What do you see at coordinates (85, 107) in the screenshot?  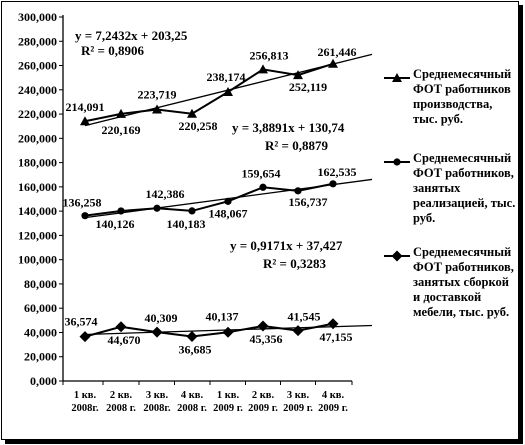 I see `data-label: 214,091` at bounding box center [85, 107].